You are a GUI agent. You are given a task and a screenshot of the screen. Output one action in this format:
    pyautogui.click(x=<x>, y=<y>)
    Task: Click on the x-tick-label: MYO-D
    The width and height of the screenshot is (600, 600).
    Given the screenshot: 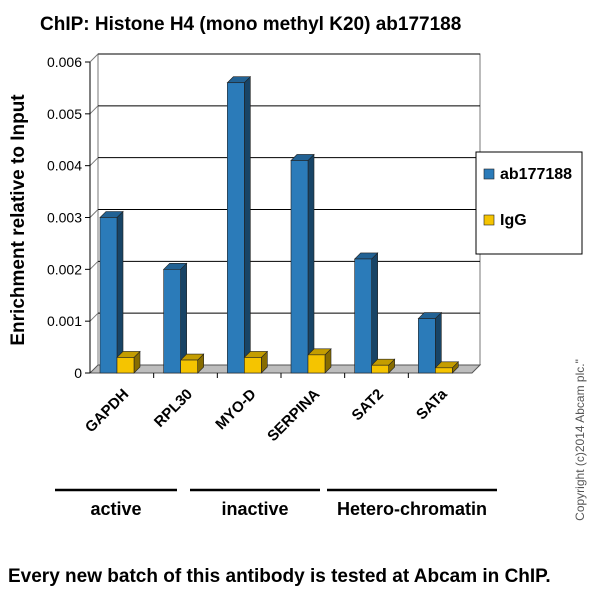 What is the action you would take?
    pyautogui.click(x=235, y=409)
    